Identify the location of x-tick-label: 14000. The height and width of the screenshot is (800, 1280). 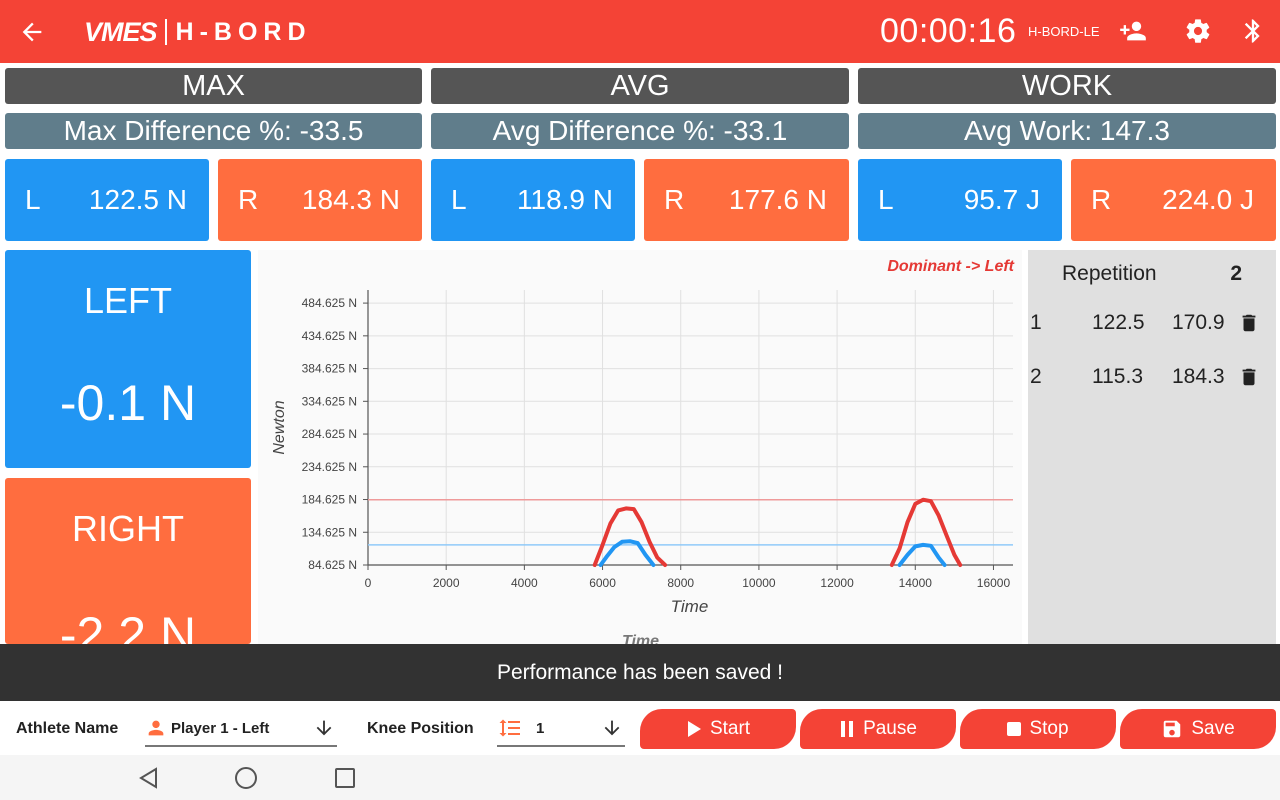
(916, 583).